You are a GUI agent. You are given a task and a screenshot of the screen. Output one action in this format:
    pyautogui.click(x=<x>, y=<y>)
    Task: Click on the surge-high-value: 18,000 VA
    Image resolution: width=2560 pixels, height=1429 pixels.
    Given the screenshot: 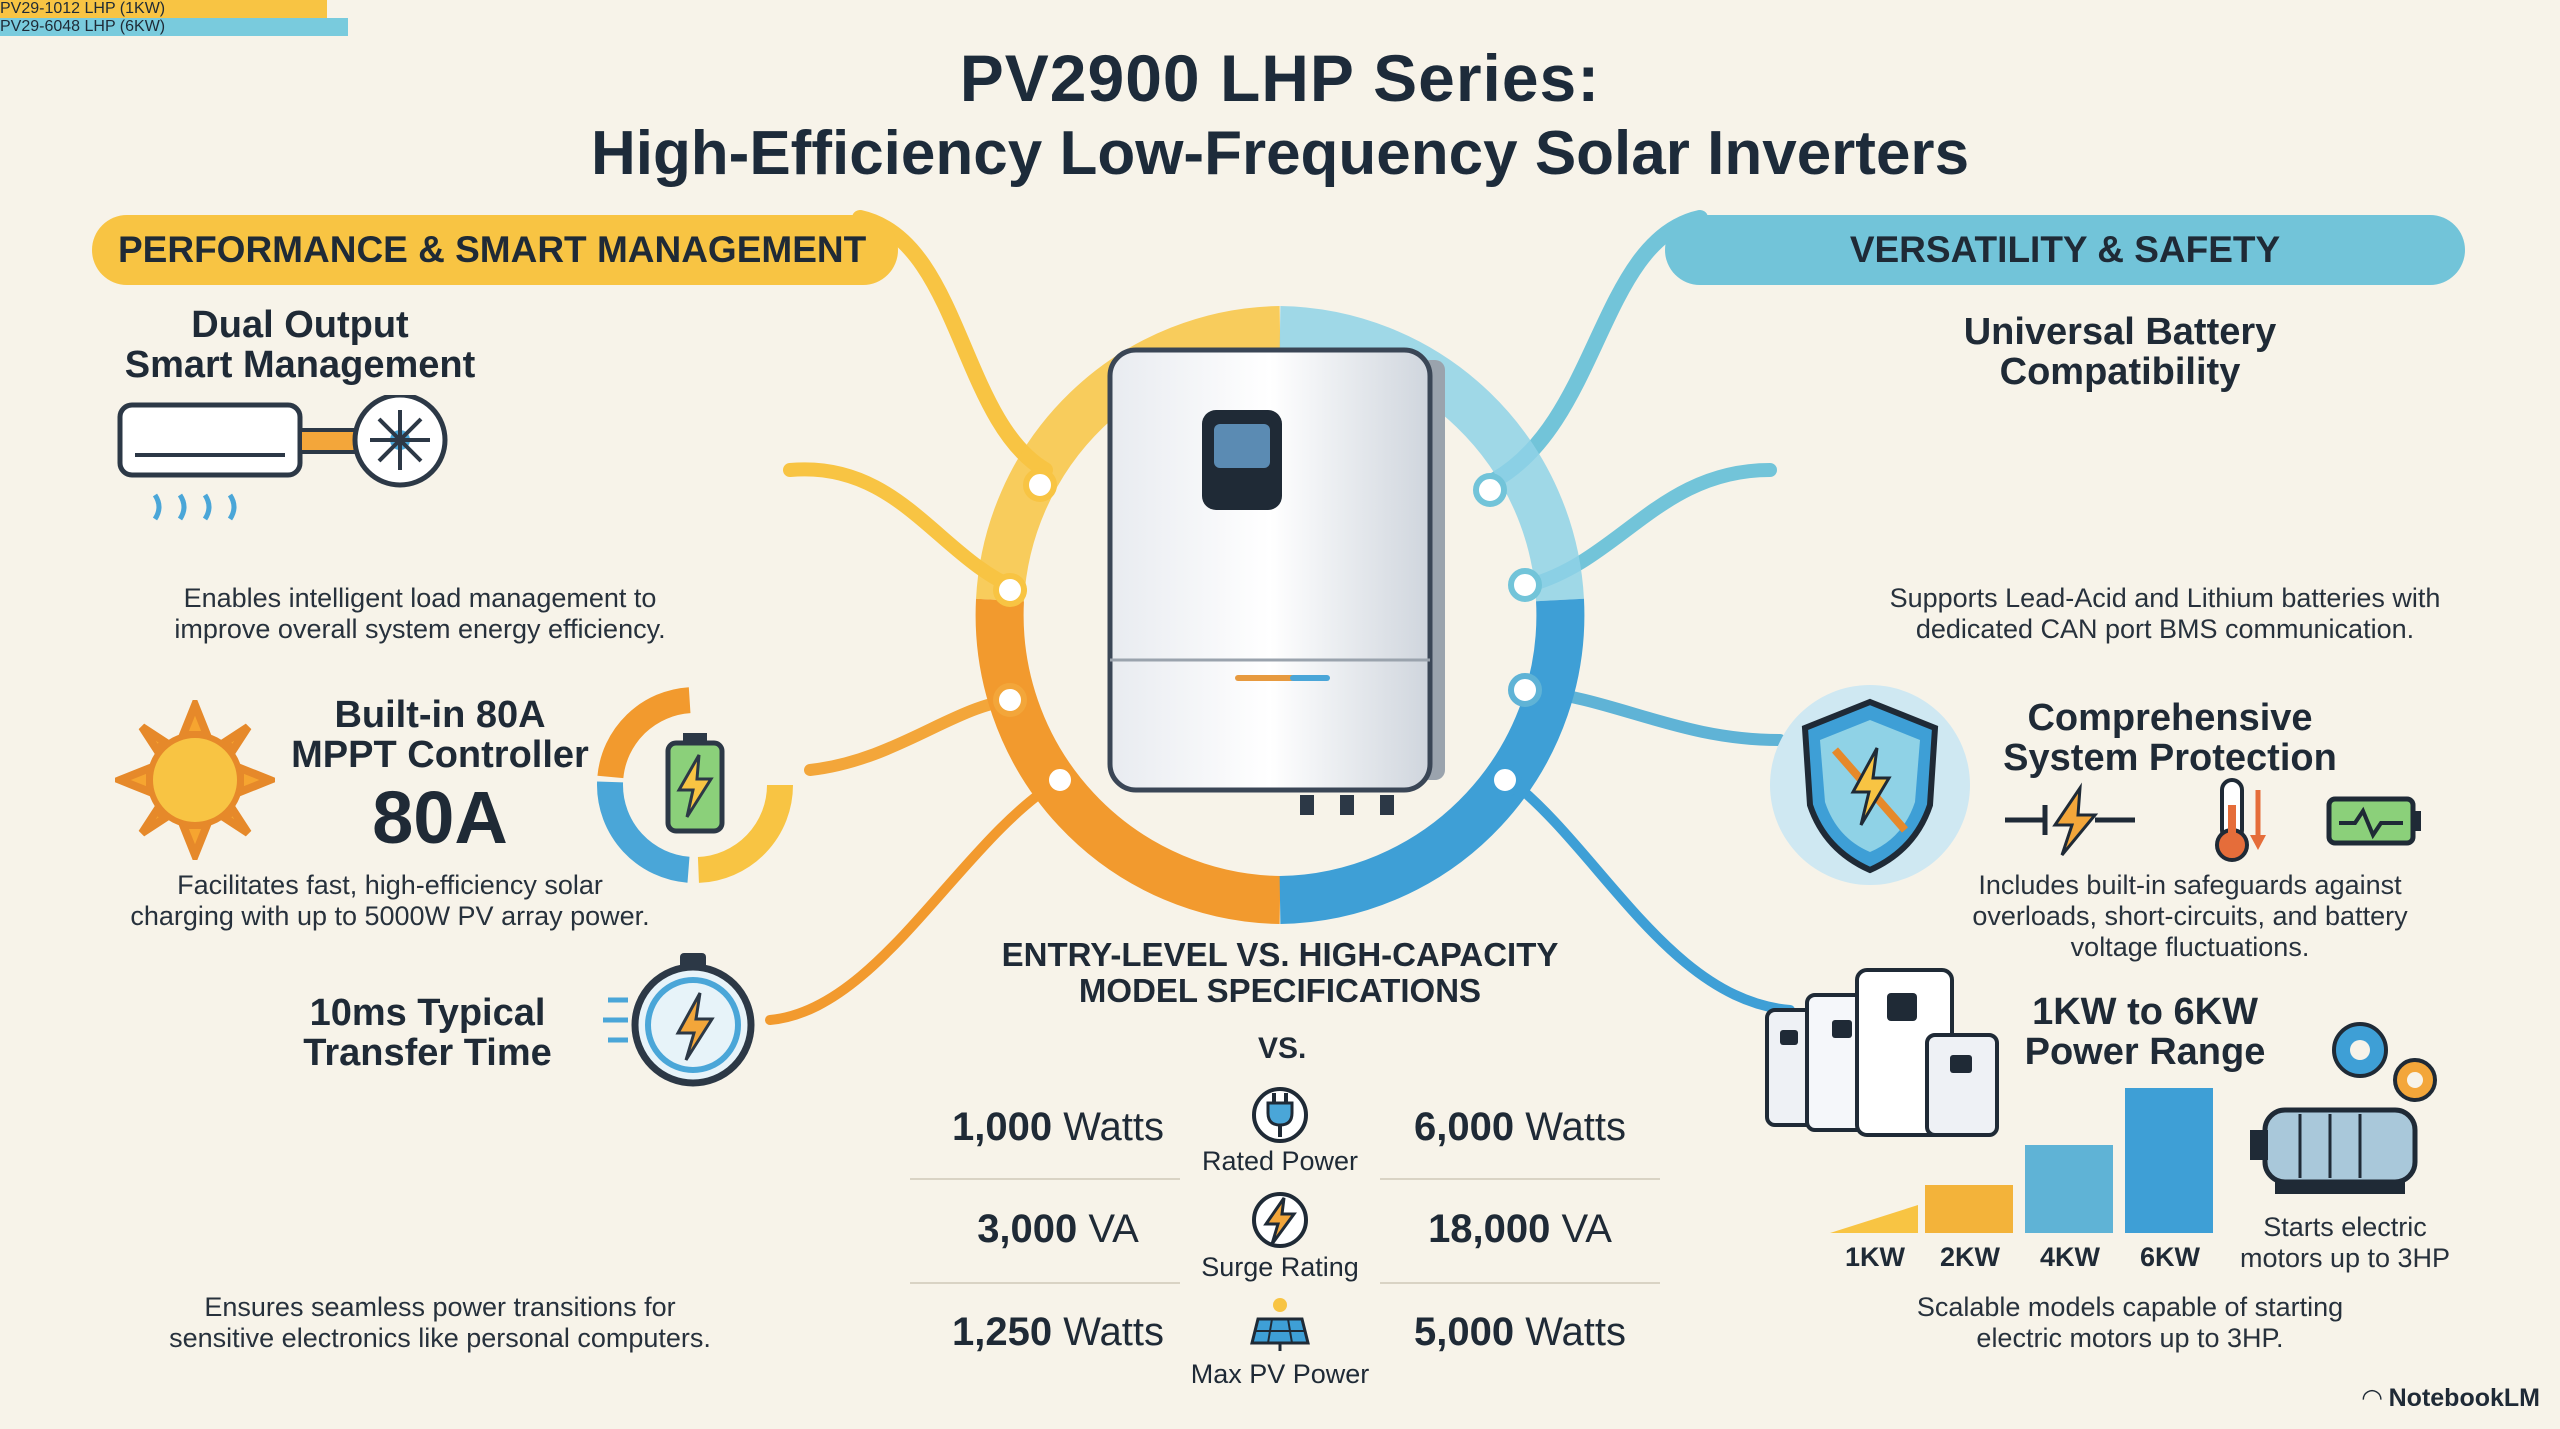 What is the action you would take?
    pyautogui.click(x=1520, y=1229)
    